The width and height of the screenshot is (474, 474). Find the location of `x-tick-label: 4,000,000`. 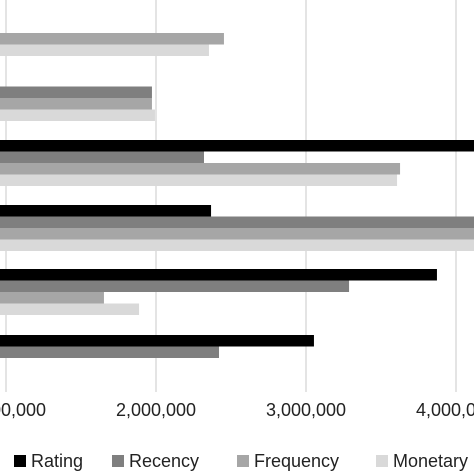

x-tick-label: 4,000,000 is located at coordinates (445, 410).